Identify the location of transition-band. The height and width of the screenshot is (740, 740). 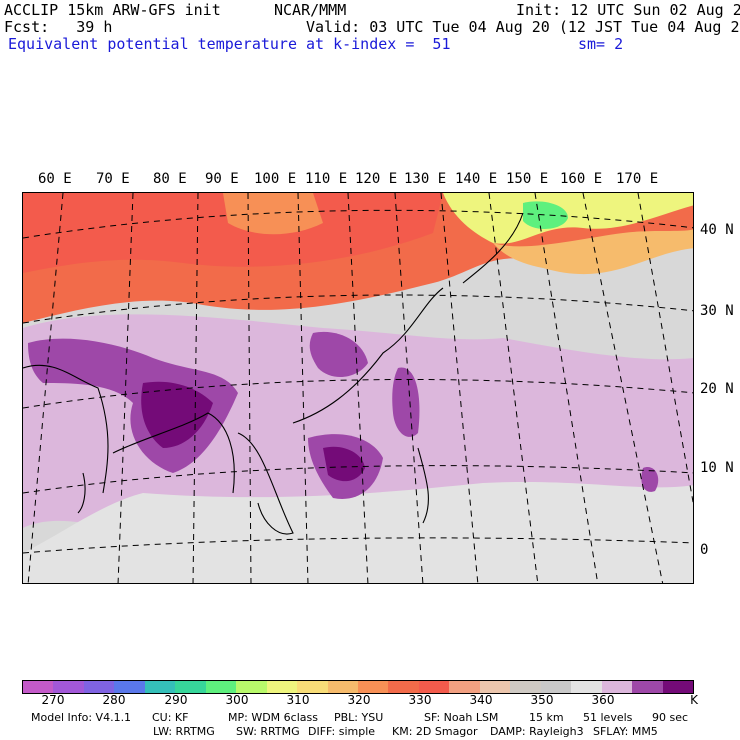
(593, 252).